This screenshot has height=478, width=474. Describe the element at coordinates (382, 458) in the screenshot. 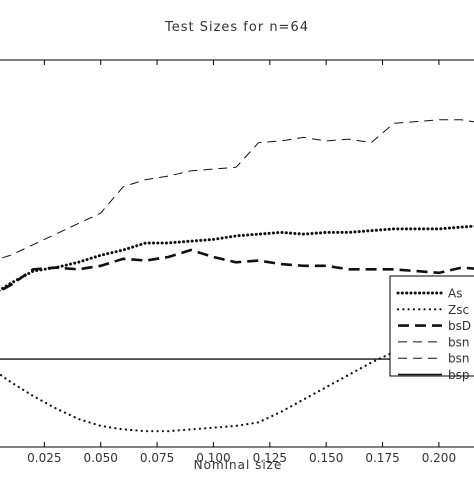

I see `x-tick-label: 0.175` at that location.